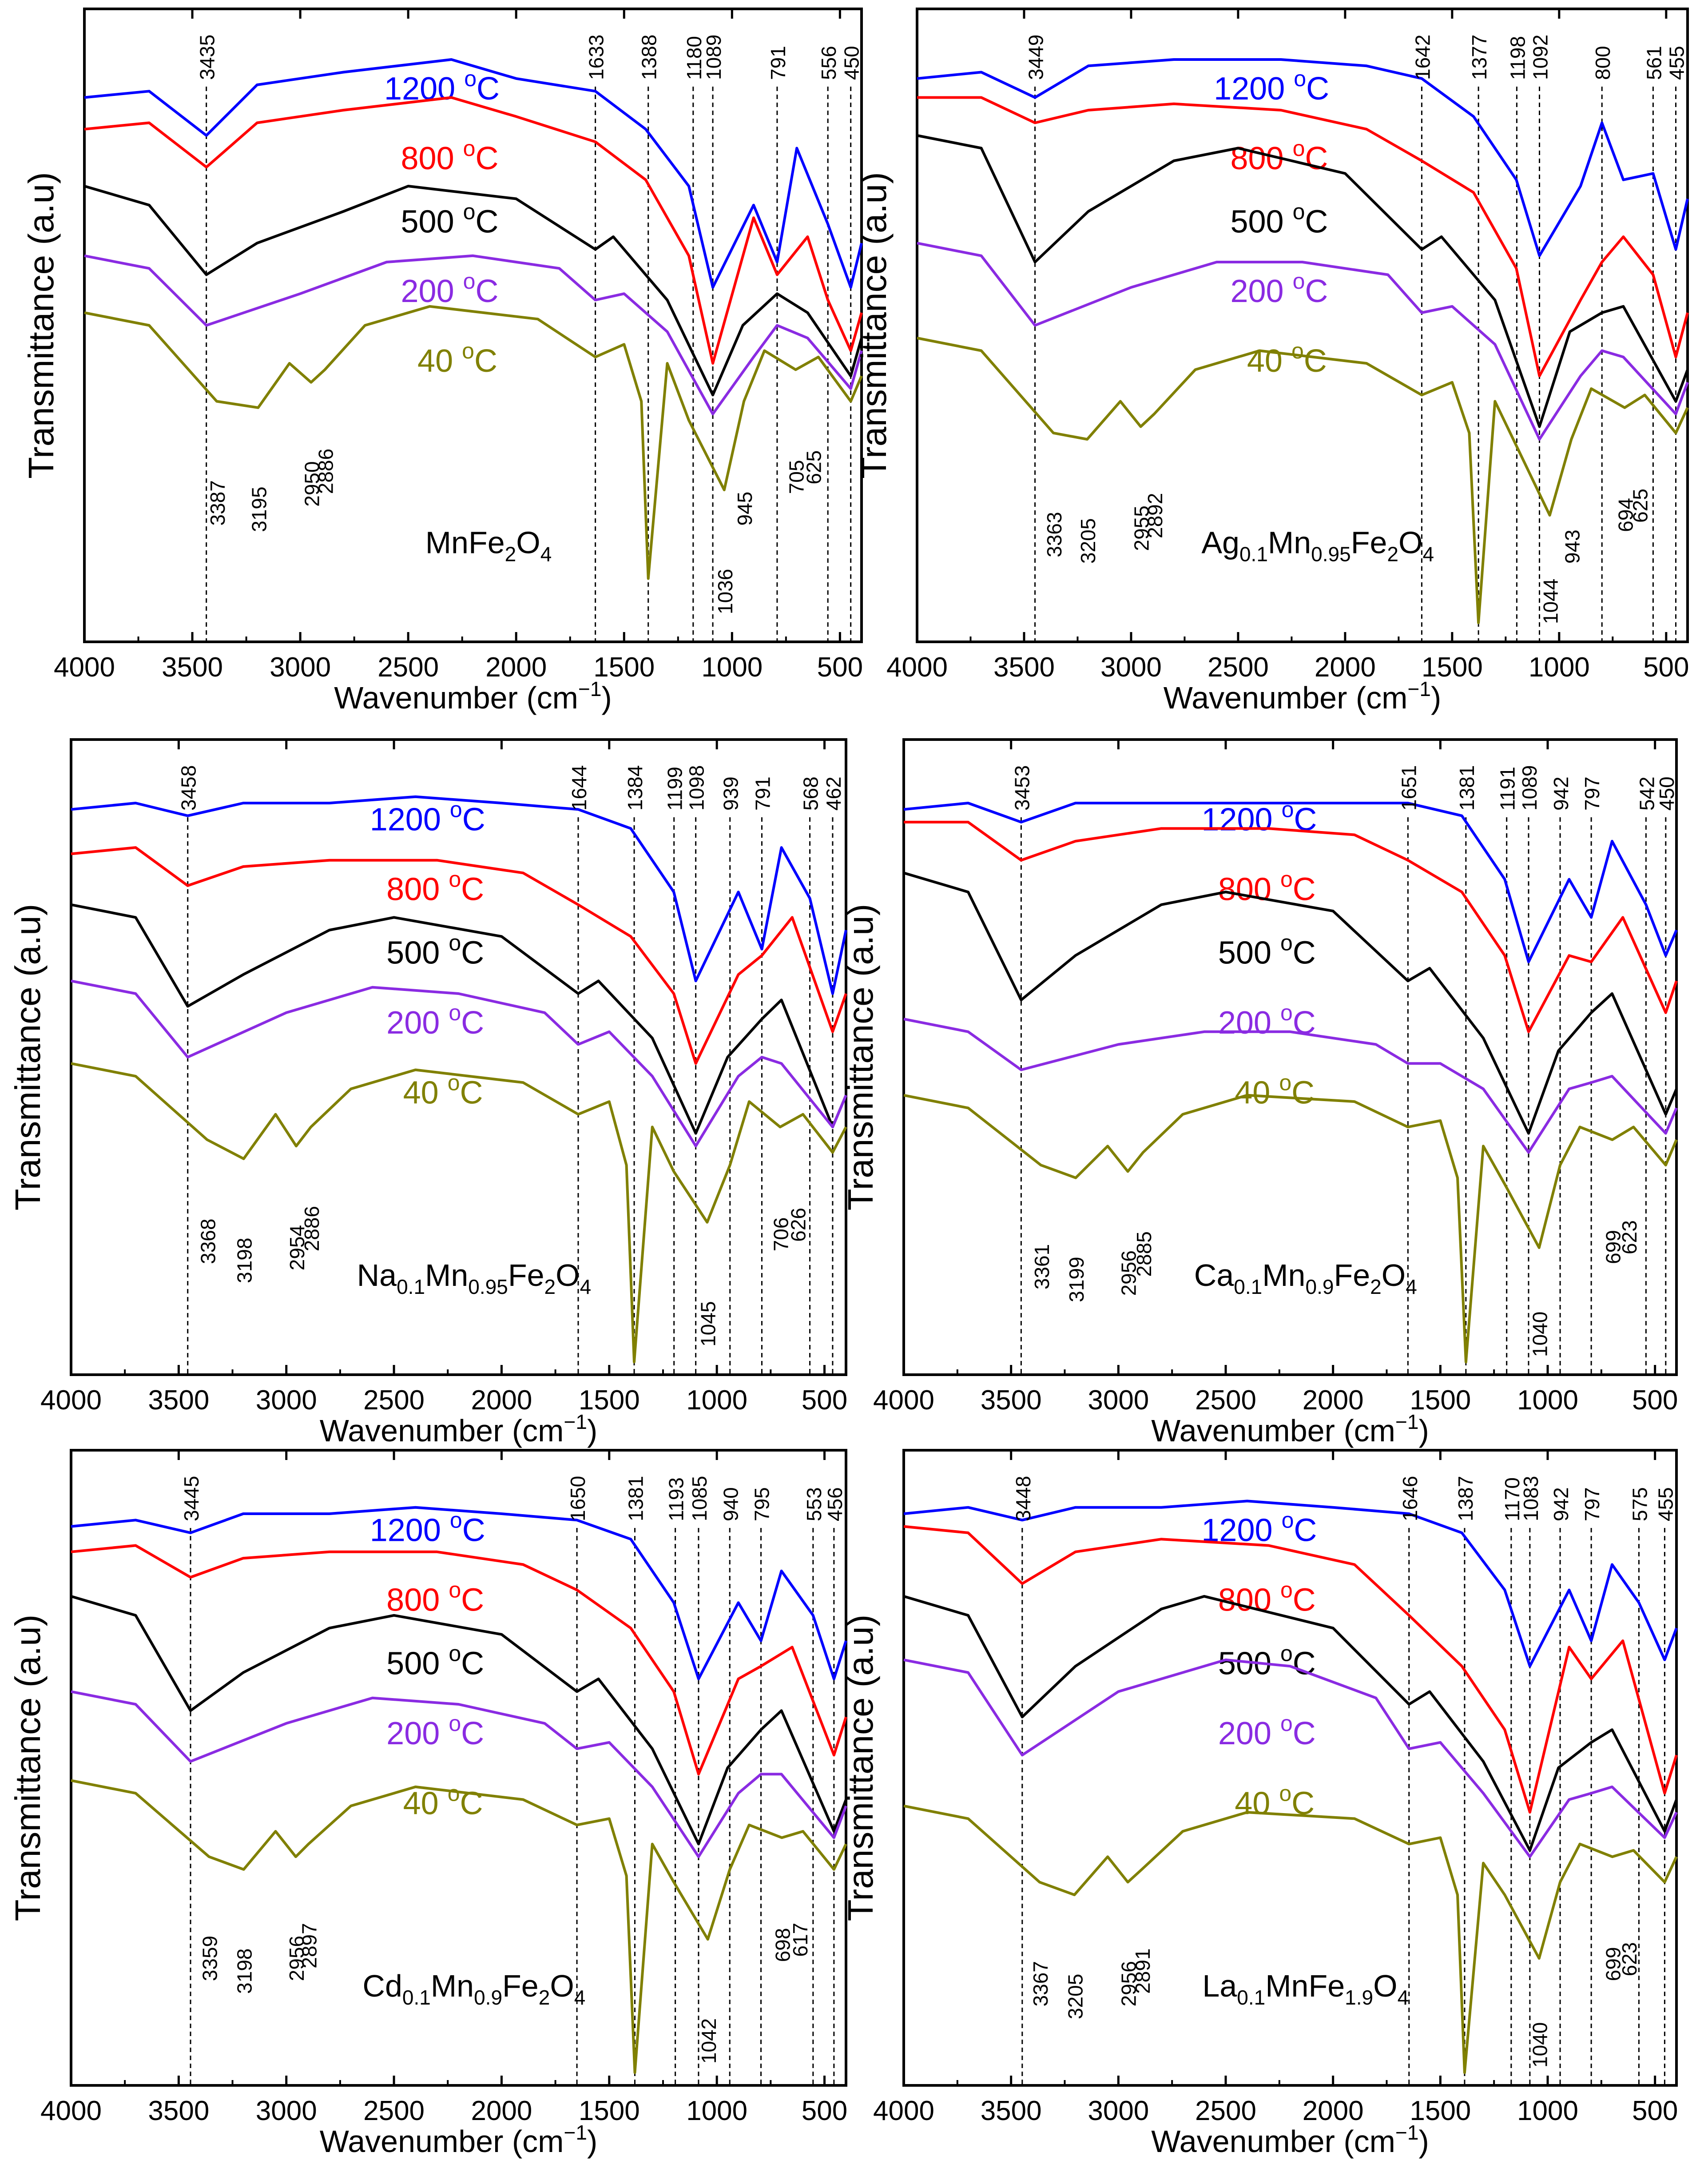 The image size is (1708, 2176). What do you see at coordinates (1214, 1276) in the screenshot?
I see `title-part: Ca` at bounding box center [1214, 1276].